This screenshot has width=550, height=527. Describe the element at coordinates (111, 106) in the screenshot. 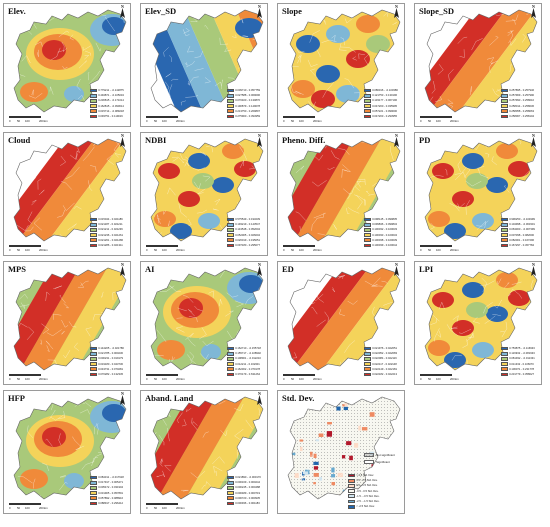

I see `legend-label: 0.162815 - -0.090614` at that location.